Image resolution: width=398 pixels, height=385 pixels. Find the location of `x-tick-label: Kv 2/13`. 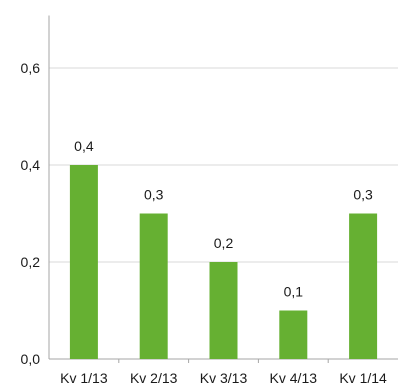

x-tick-label: Kv 2/13 is located at coordinates (154, 377).